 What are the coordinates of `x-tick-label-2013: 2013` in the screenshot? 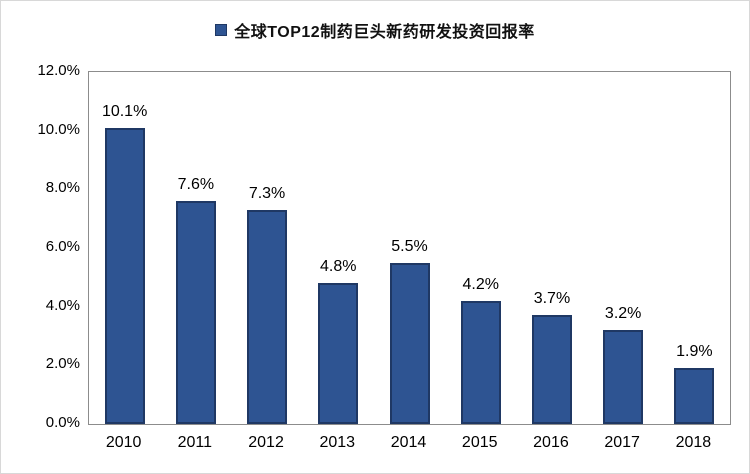 It's located at (337, 442).